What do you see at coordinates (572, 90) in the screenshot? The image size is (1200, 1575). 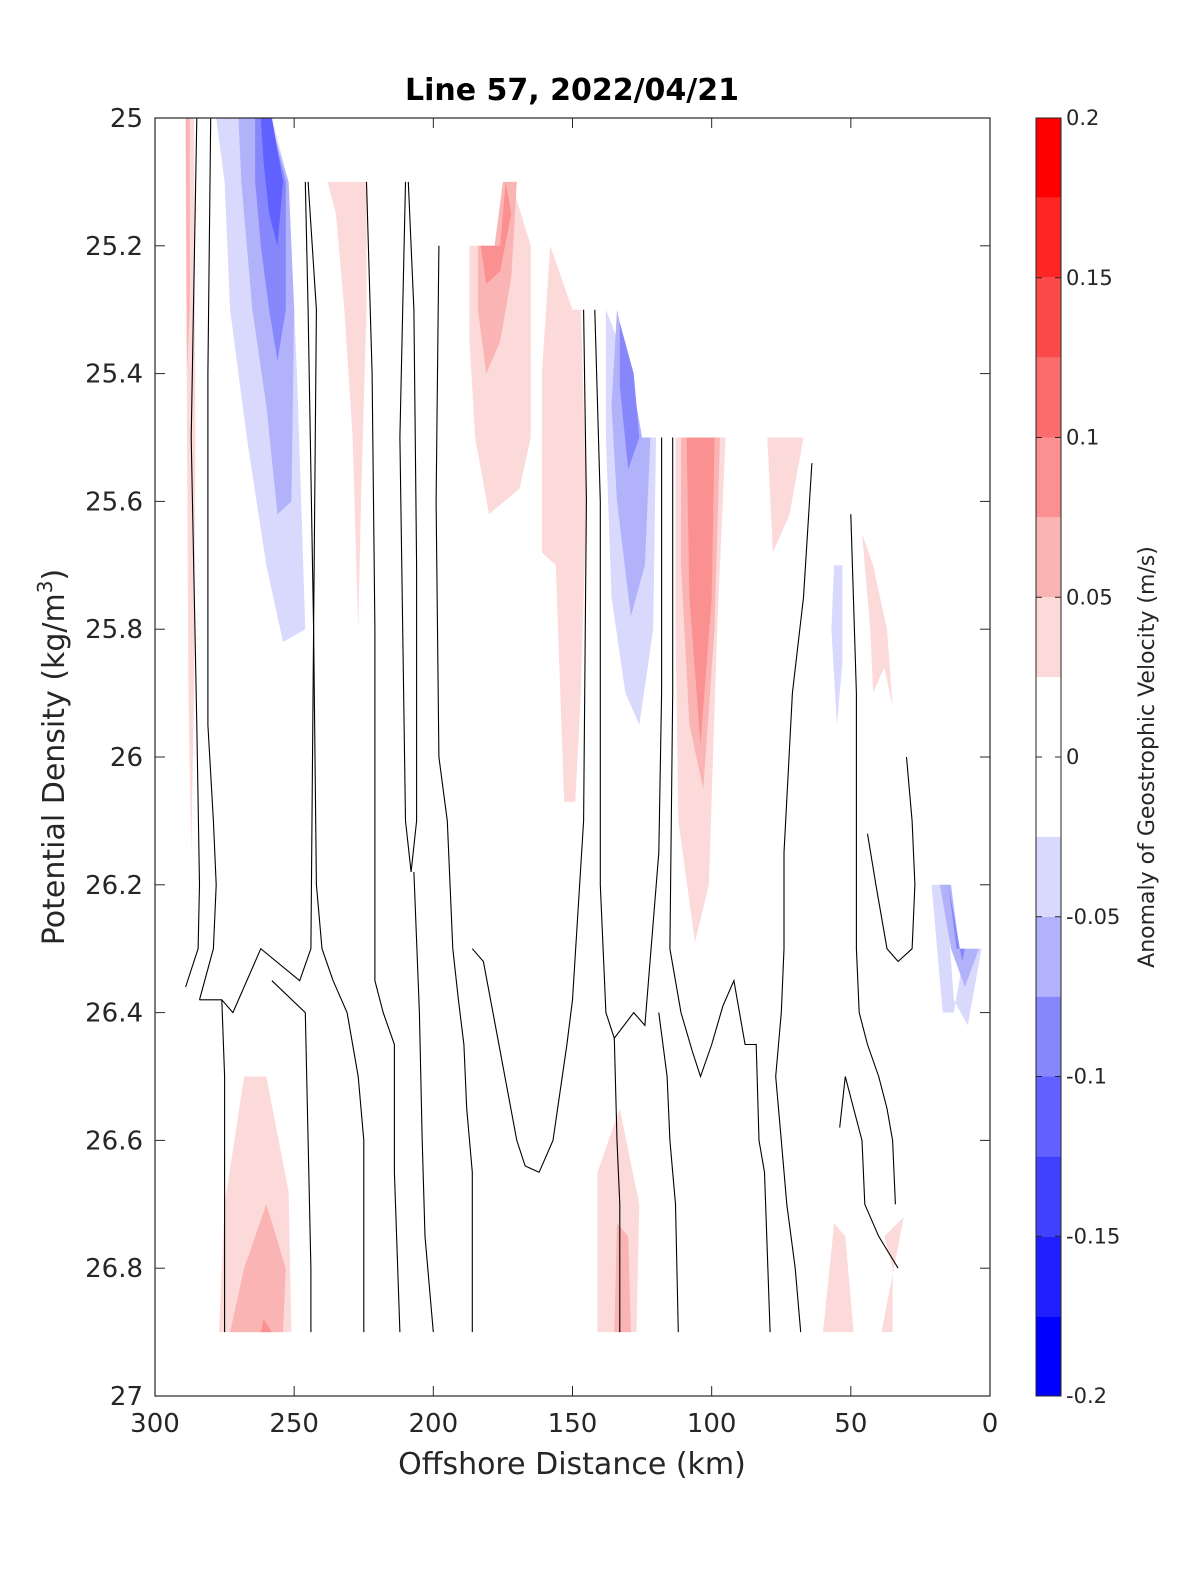 I see `chart-title: Line 57, 2022/04/21` at bounding box center [572, 90].